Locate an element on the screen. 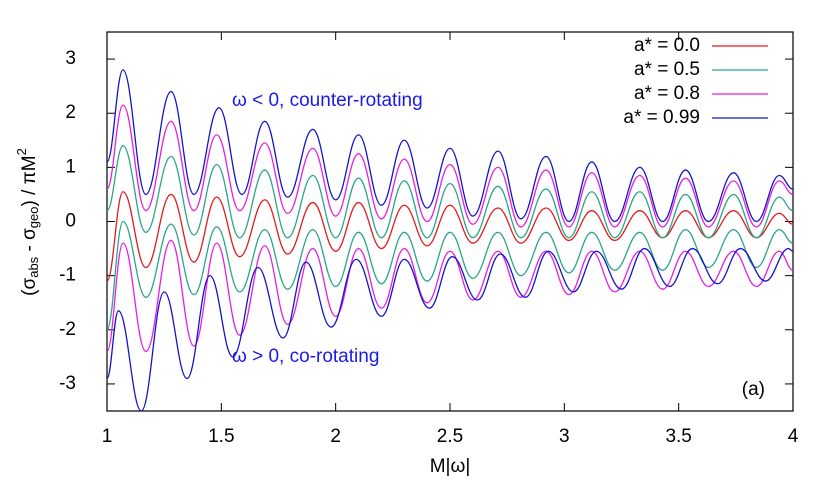 The width and height of the screenshot is (830, 484). x-tick-label: 1.5 is located at coordinates (221, 436).